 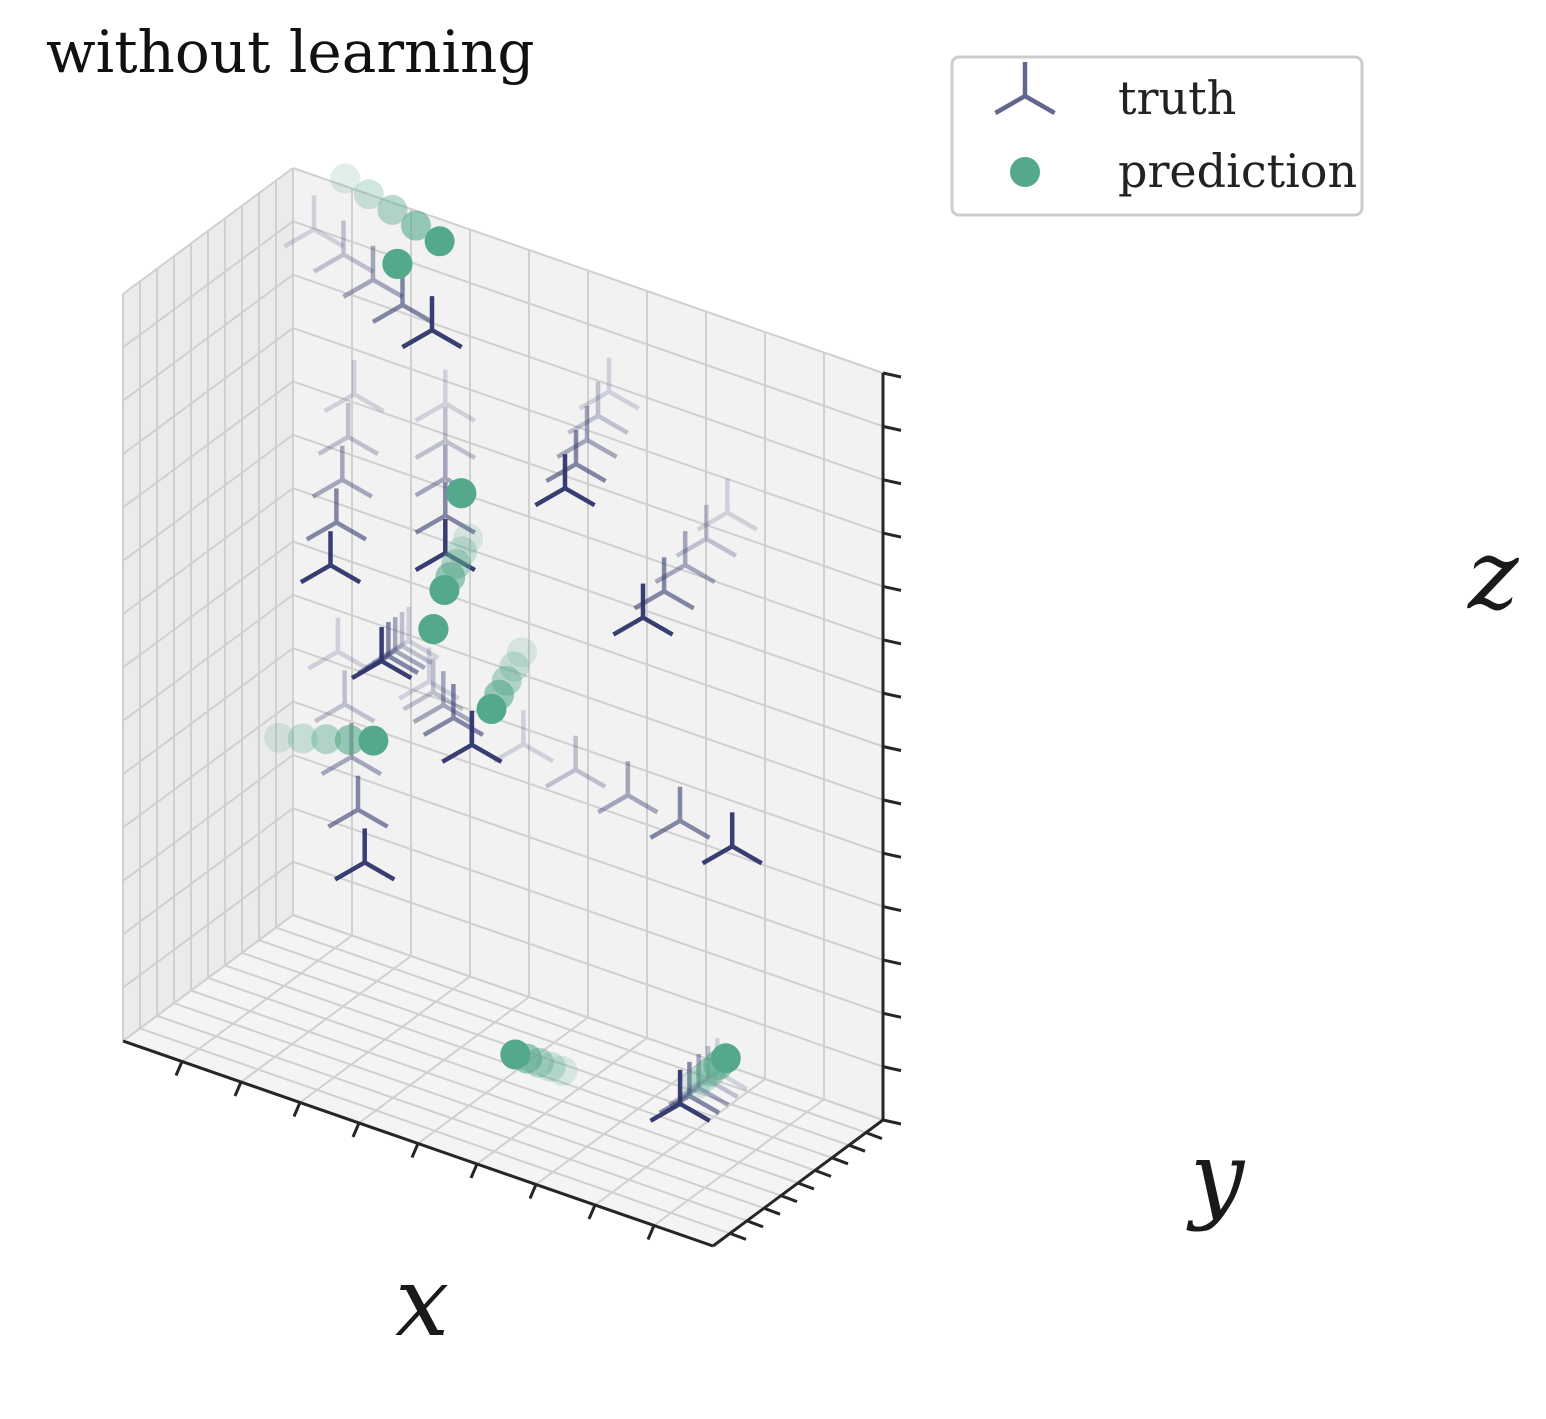 I want to click on legend-truth-marker, so click(x=1025, y=88).